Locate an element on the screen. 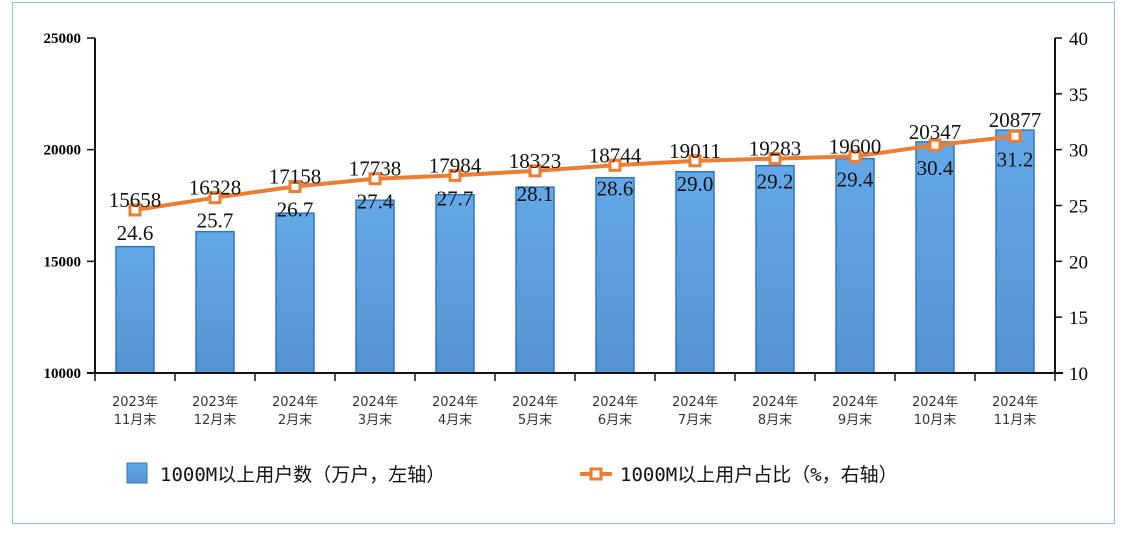 This screenshot has width=1137, height=545. legend-bar-swatch is located at coordinates (137, 473).